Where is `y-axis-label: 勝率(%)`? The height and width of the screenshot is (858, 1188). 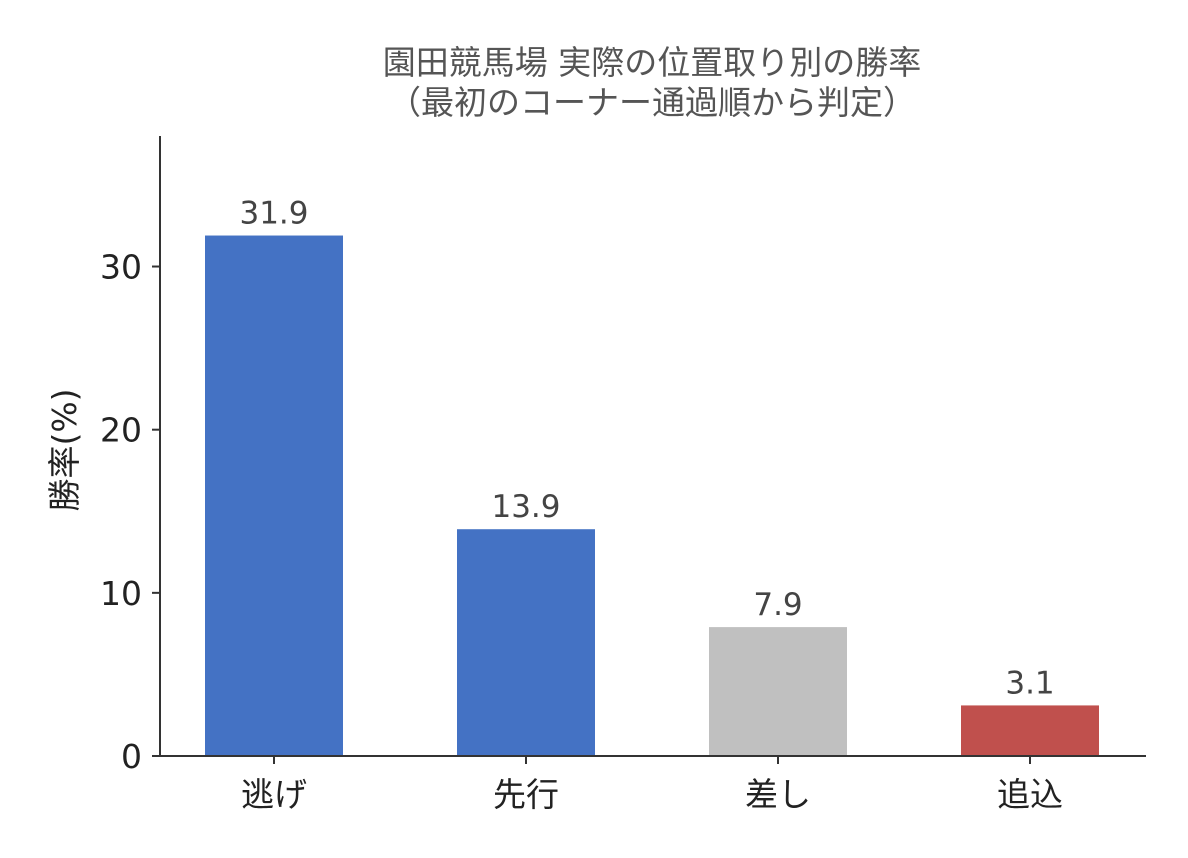 y-axis-label: 勝率(%) is located at coordinates (64, 449).